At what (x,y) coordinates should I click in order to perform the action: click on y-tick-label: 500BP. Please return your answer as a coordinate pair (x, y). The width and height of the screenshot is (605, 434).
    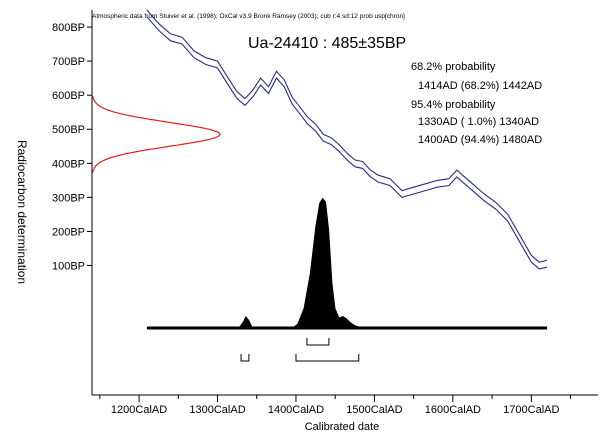
    Looking at the image, I should click on (68, 130).